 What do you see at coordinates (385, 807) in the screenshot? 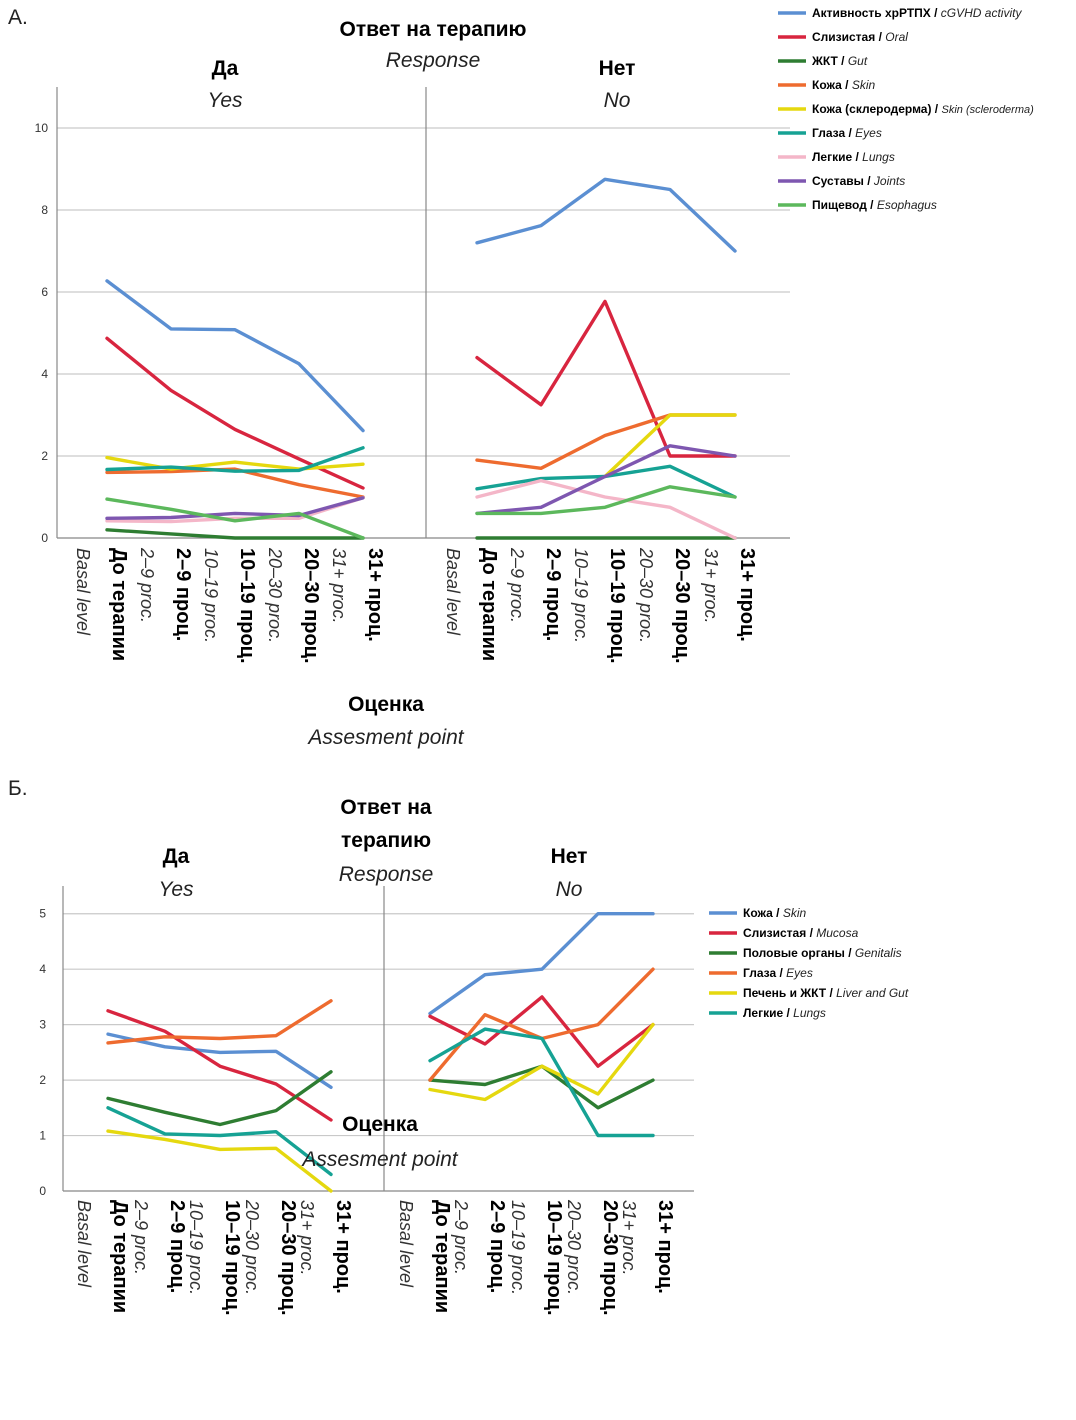
I see `chart-title: Ответ на` at bounding box center [385, 807].